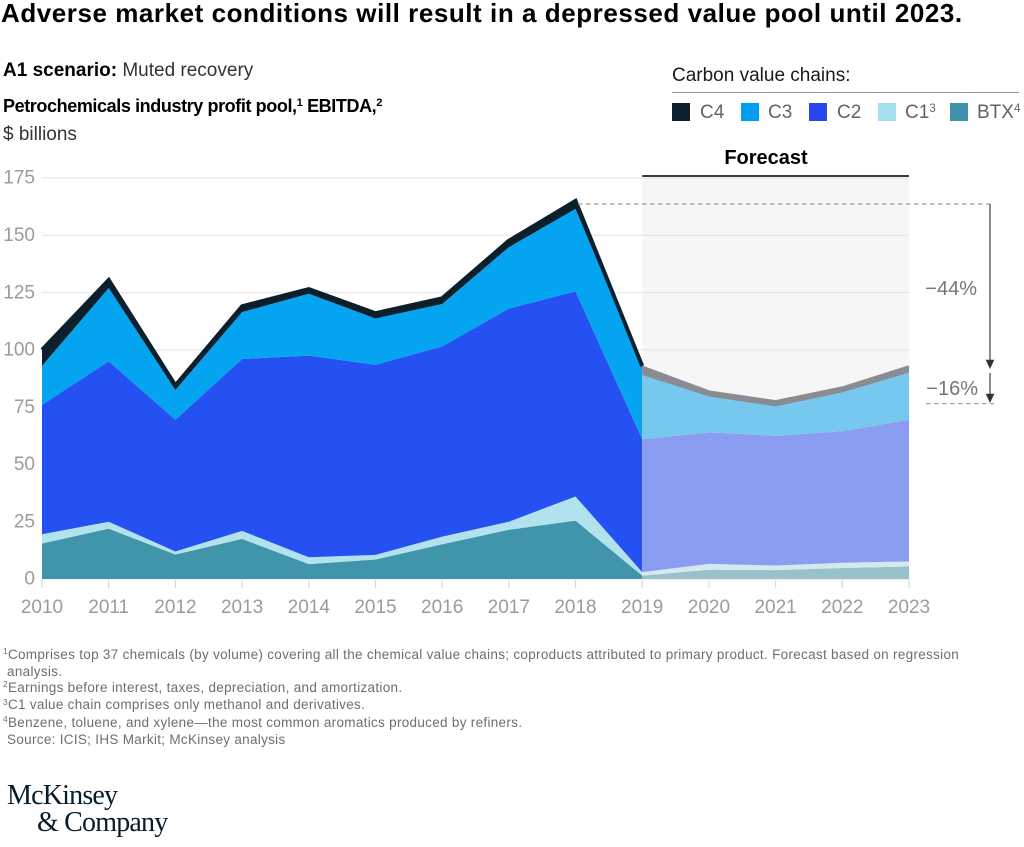 Image resolution: width=1024 pixels, height=847 pixels. I want to click on svg-text: 2018, so click(575, 607).